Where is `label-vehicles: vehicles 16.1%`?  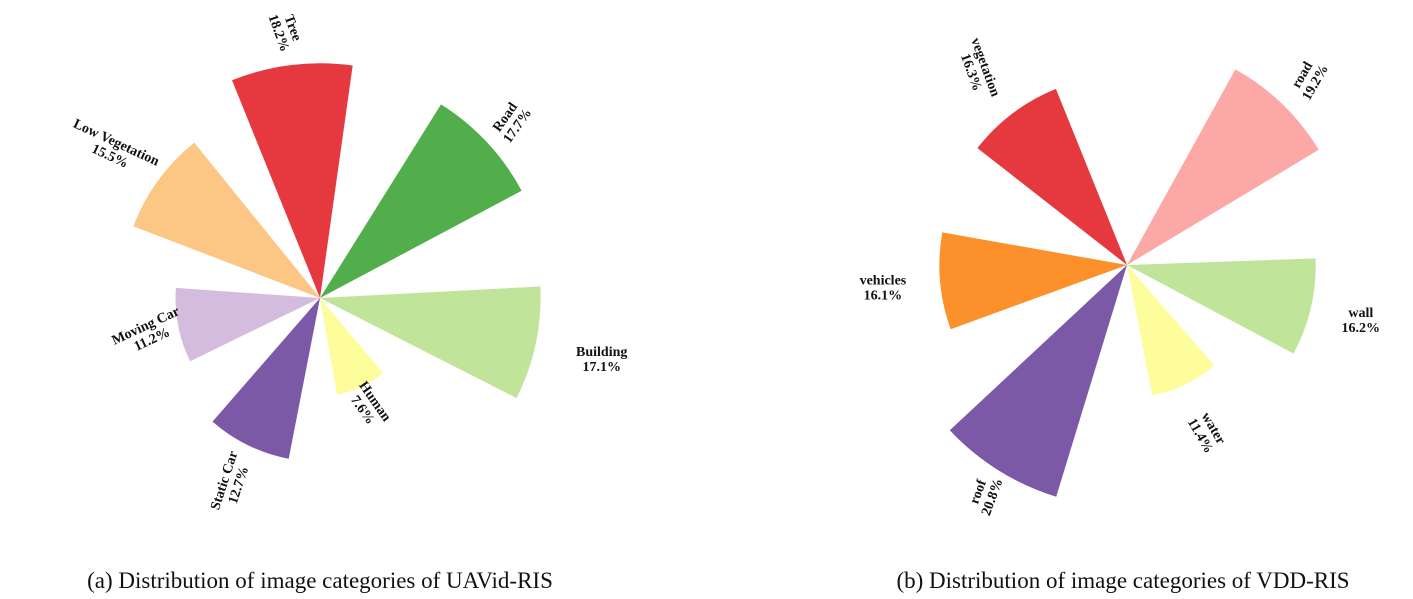 label-vehicles: vehicles 16.1% is located at coordinates (883, 288).